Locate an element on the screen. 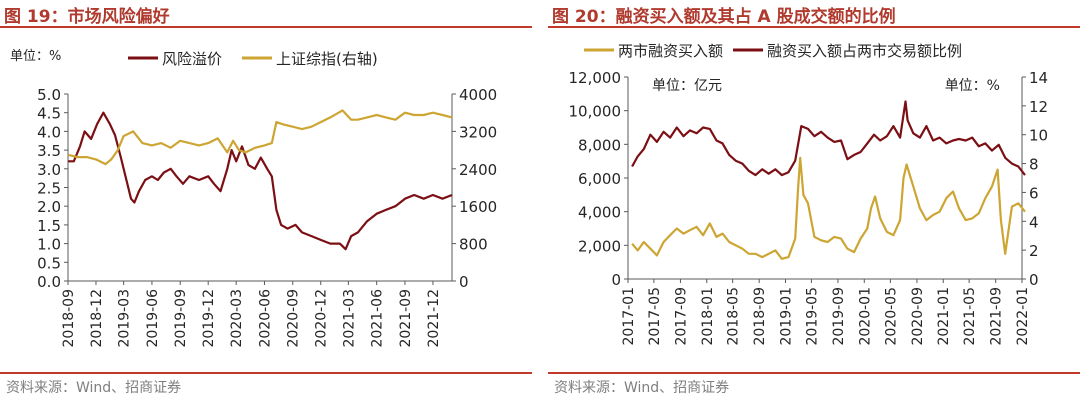  y-right-tick-label: 14 is located at coordinates (1038, 78).